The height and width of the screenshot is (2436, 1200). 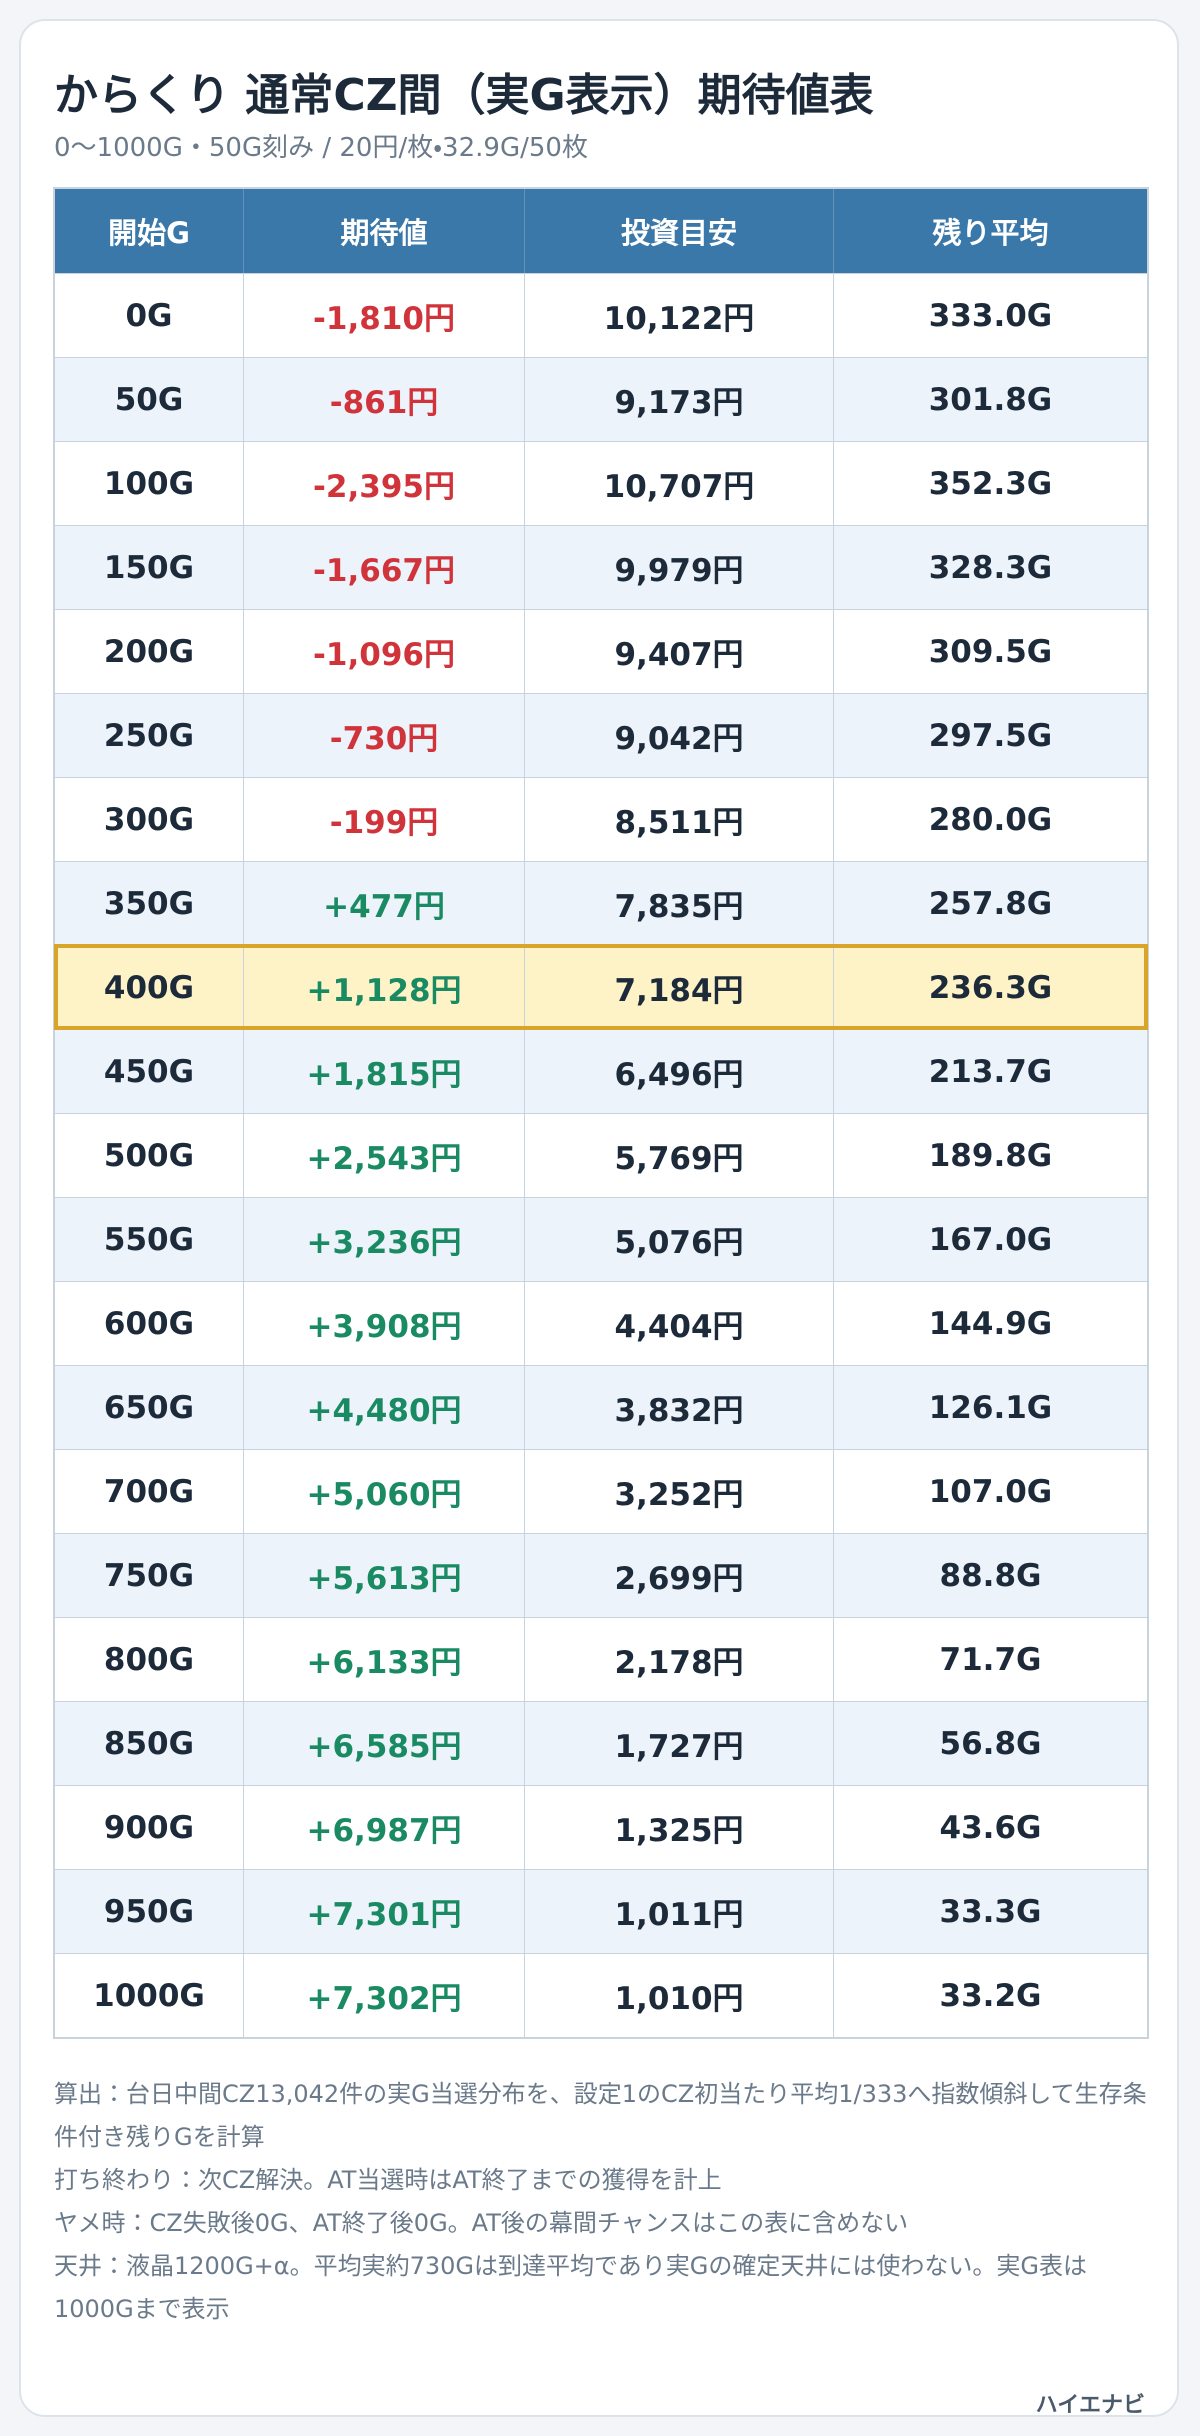 What do you see at coordinates (149, 1323) in the screenshot?
I see `table-cell: 600G` at bounding box center [149, 1323].